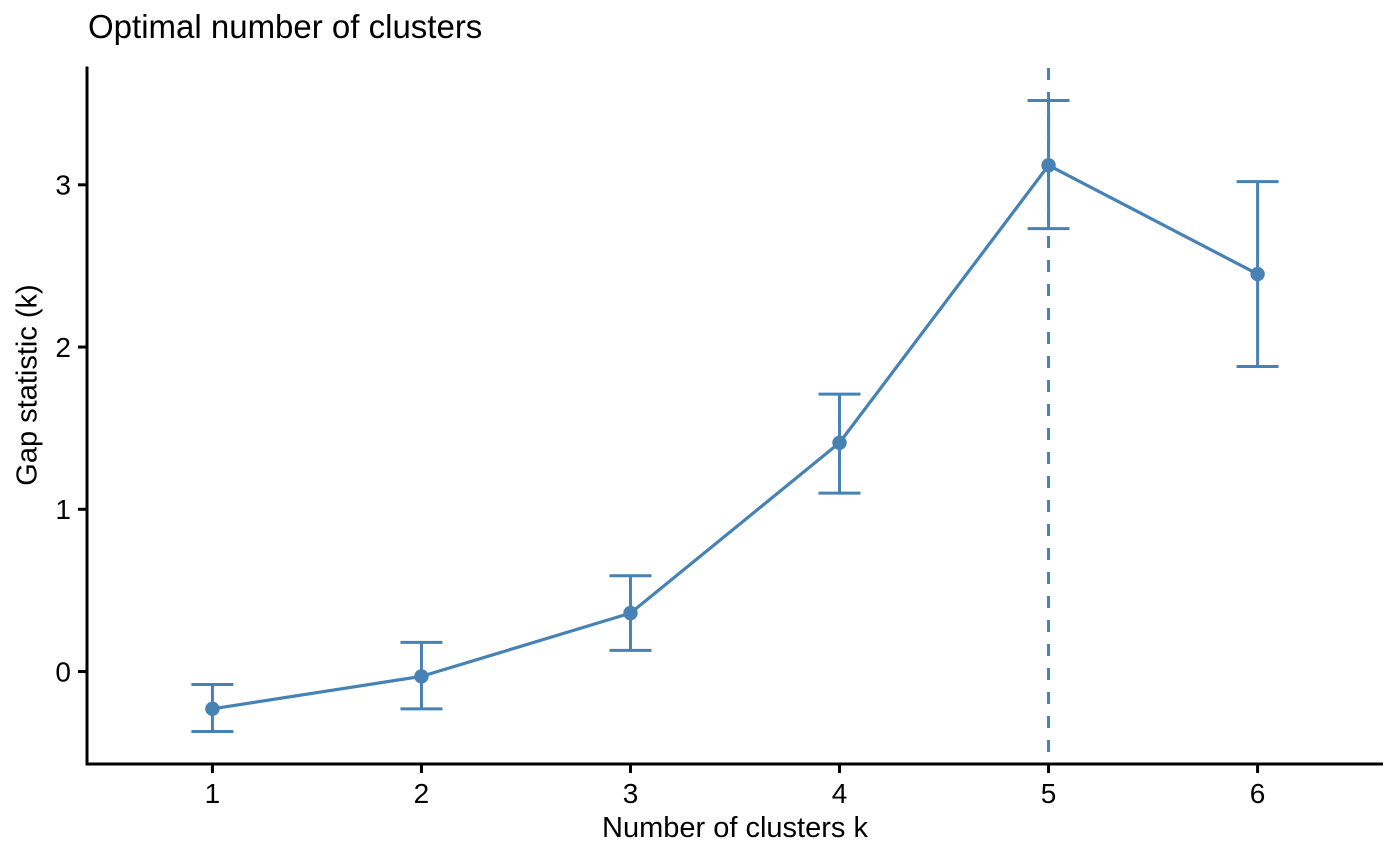 This screenshot has width=1400, height=866. What do you see at coordinates (63, 509) in the screenshot?
I see `y-tick-label: 1` at bounding box center [63, 509].